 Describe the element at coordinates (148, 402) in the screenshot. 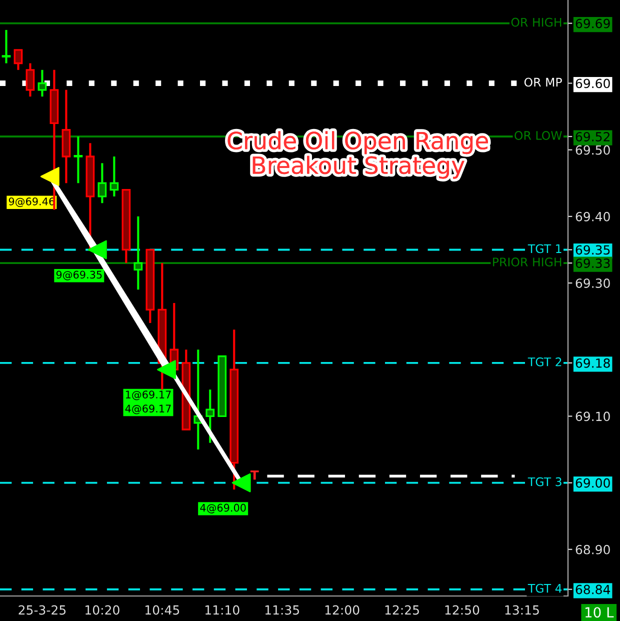

I see `data-label: 1@69.17 4@69.17` at that location.